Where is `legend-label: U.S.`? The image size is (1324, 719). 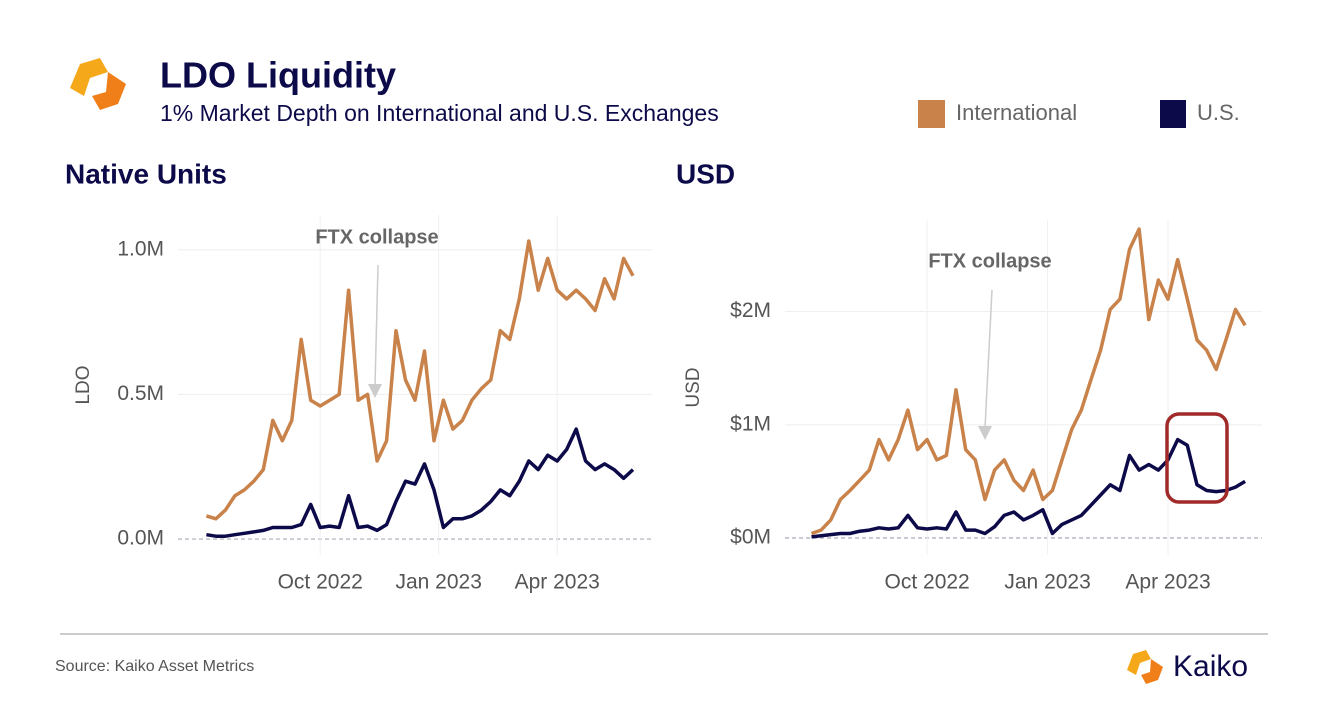
legend-label: U.S. is located at coordinates (1218, 112).